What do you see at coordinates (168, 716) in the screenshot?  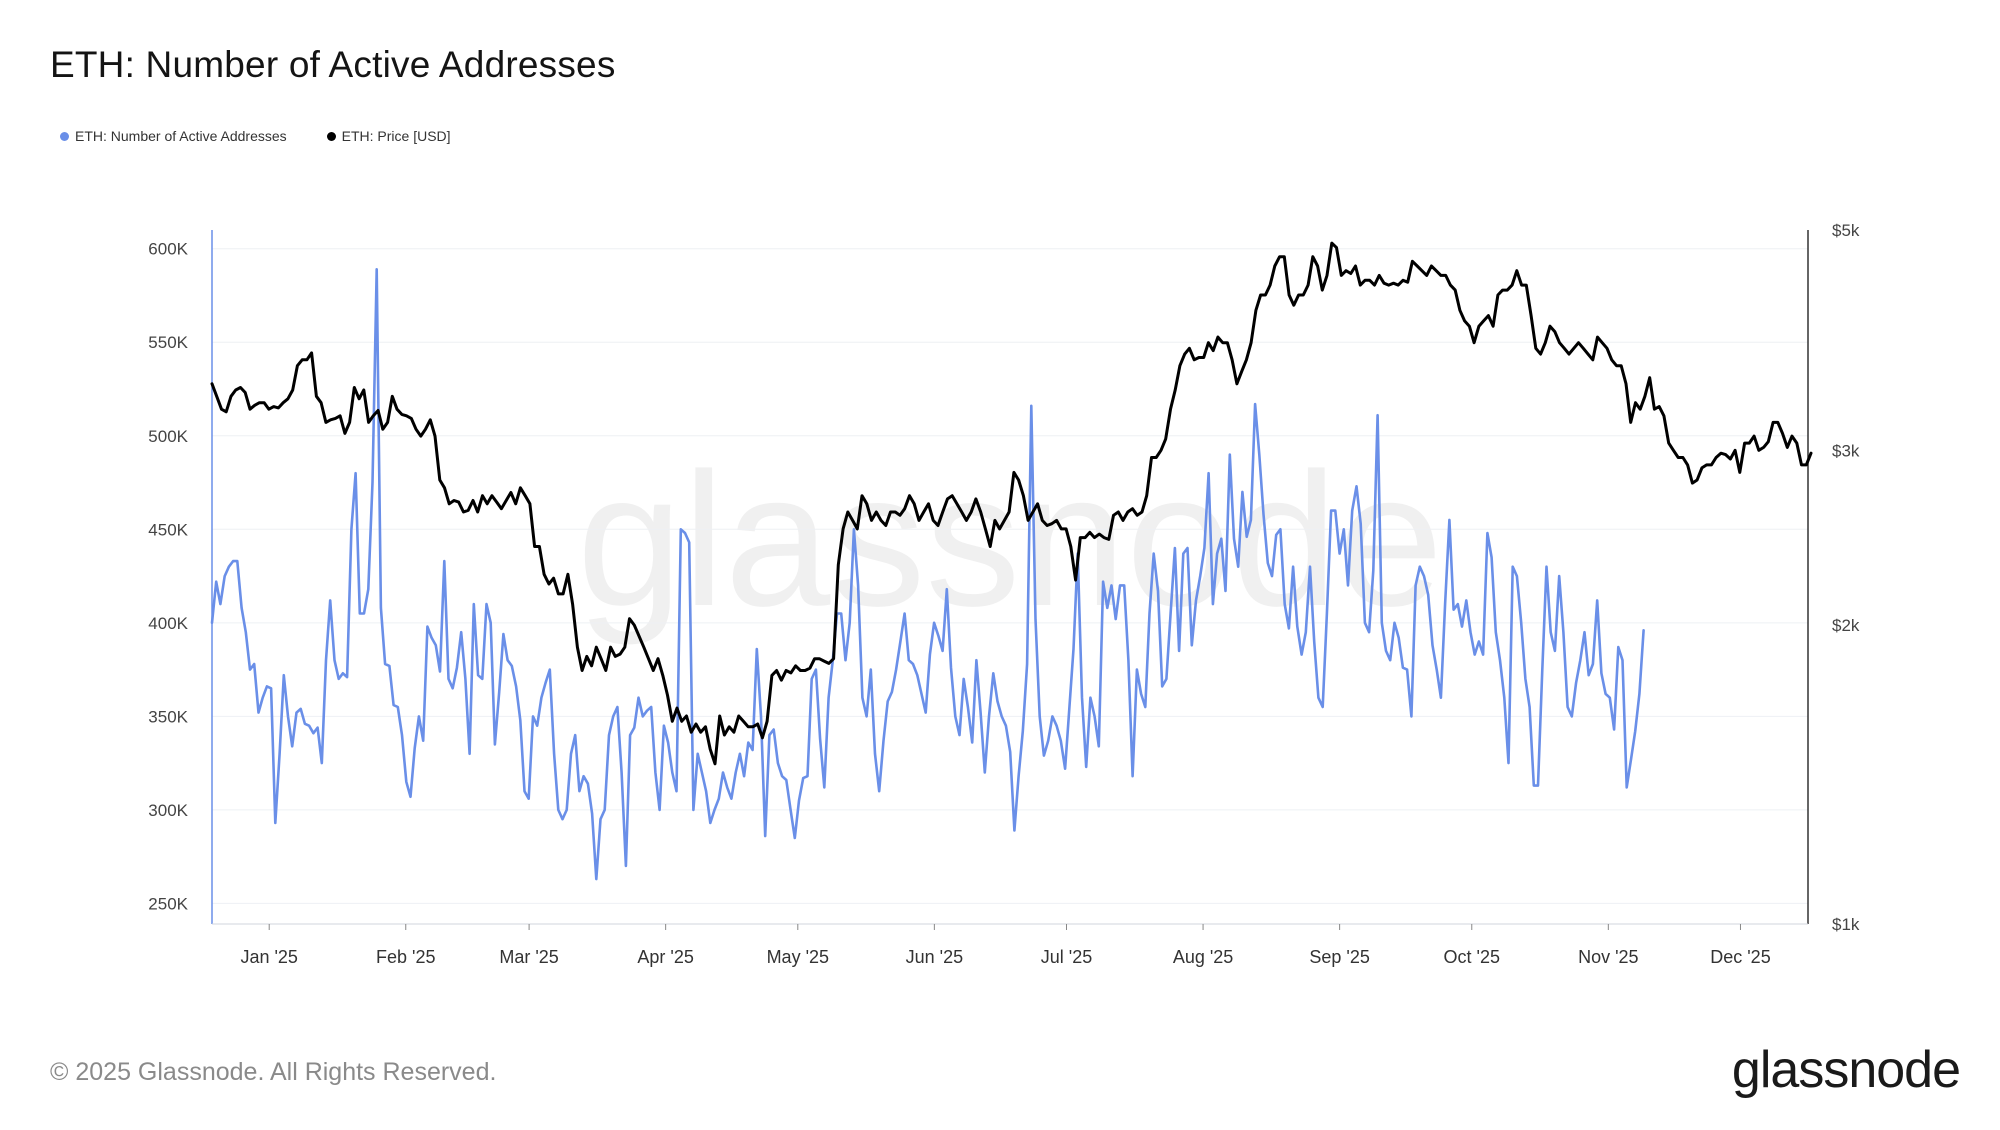 I see `y-left-tick-label: 350K` at bounding box center [168, 716].